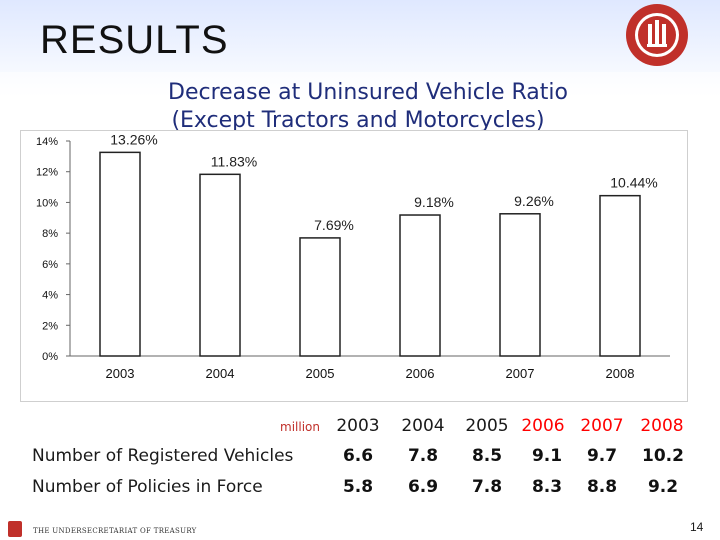  What do you see at coordinates (602, 456) in the screenshot?
I see `table-cell: 9.7` at bounding box center [602, 456].